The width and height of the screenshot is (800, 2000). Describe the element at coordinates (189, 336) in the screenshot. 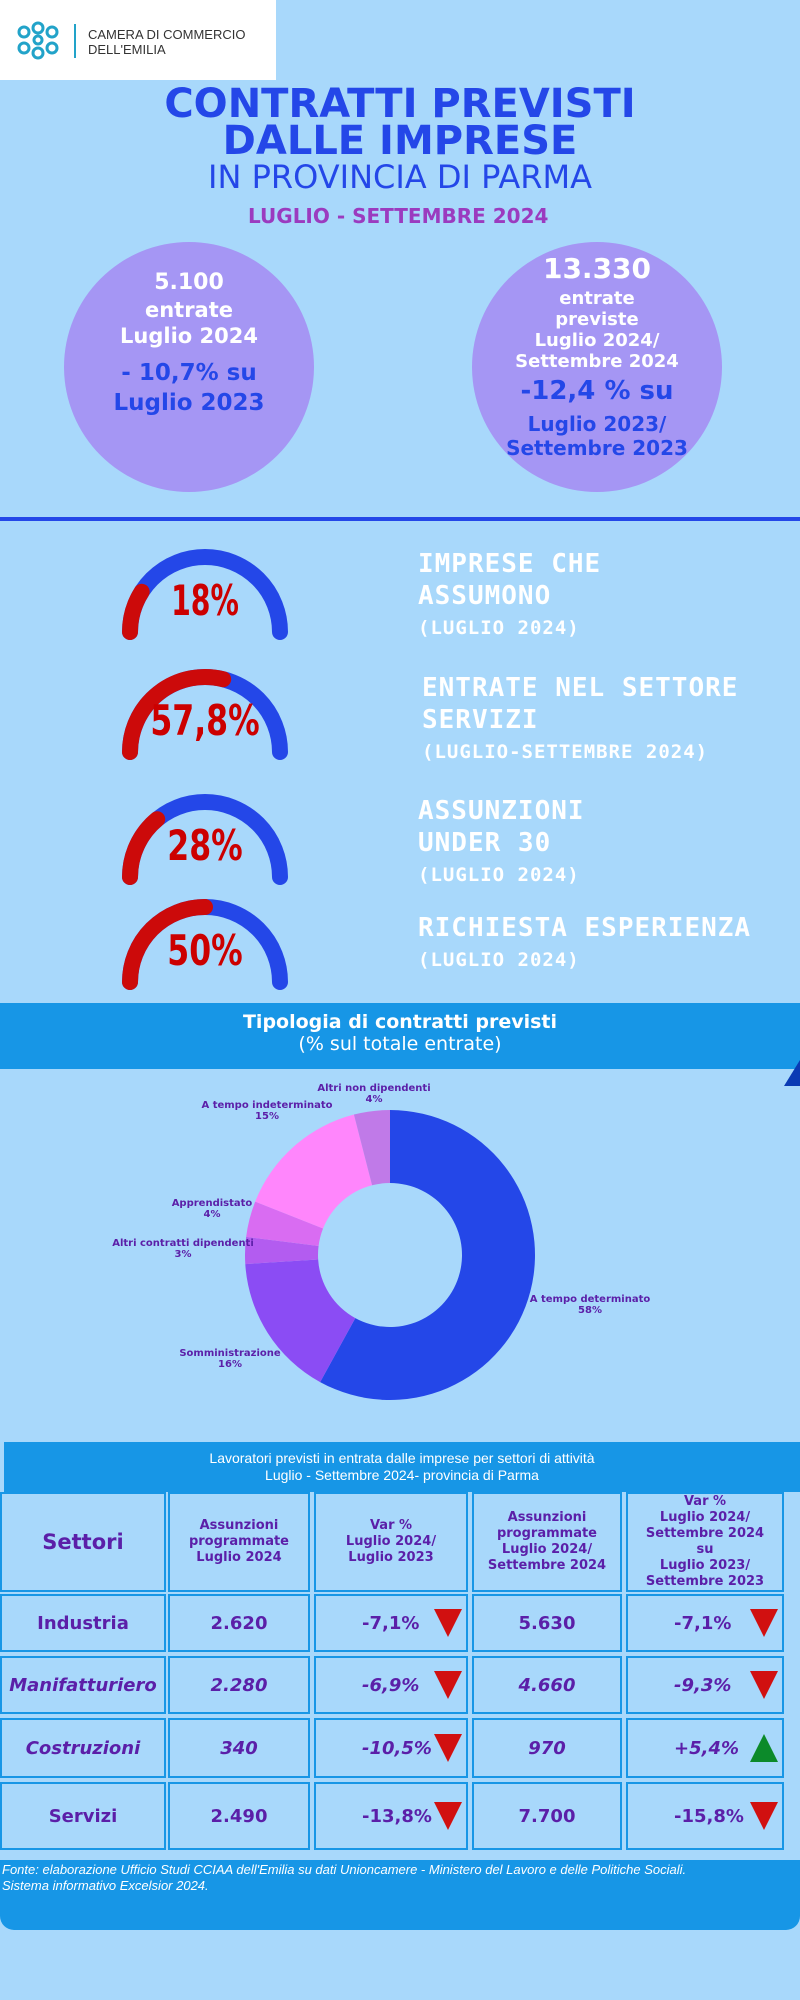

I see `monthly-label2: Luglio 2024` at that location.